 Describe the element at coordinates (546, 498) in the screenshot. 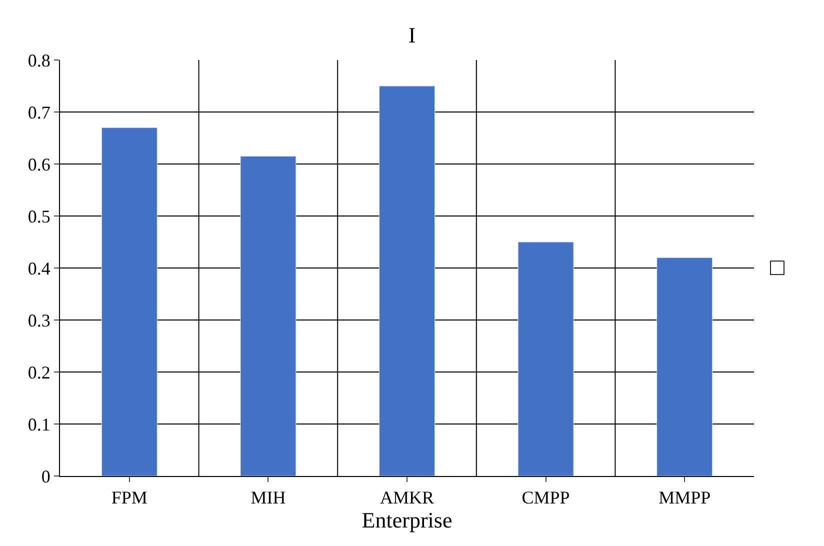

I see `x-tick-label: CMPP` at that location.